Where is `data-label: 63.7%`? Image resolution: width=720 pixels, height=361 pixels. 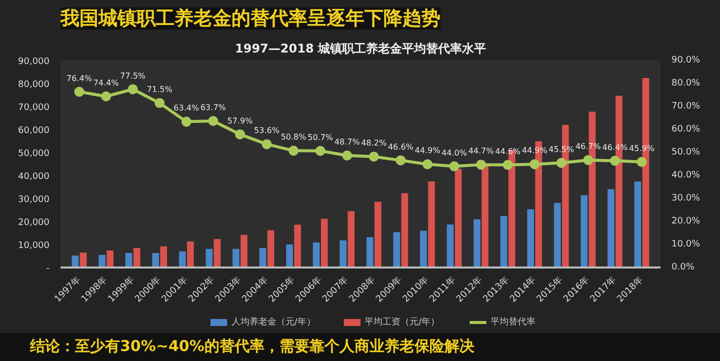
data-label: 63.7% is located at coordinates (213, 107).